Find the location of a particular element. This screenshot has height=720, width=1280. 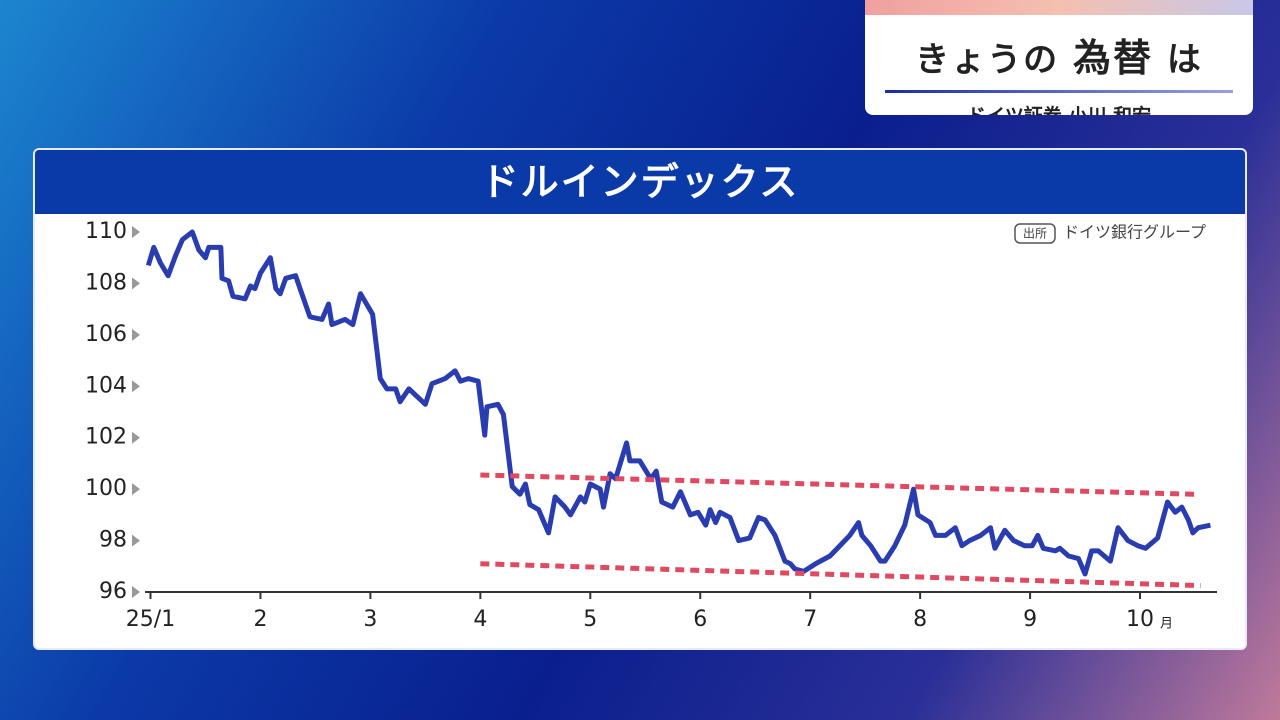

source: ドイツ銀行グループ is located at coordinates (1134, 232).